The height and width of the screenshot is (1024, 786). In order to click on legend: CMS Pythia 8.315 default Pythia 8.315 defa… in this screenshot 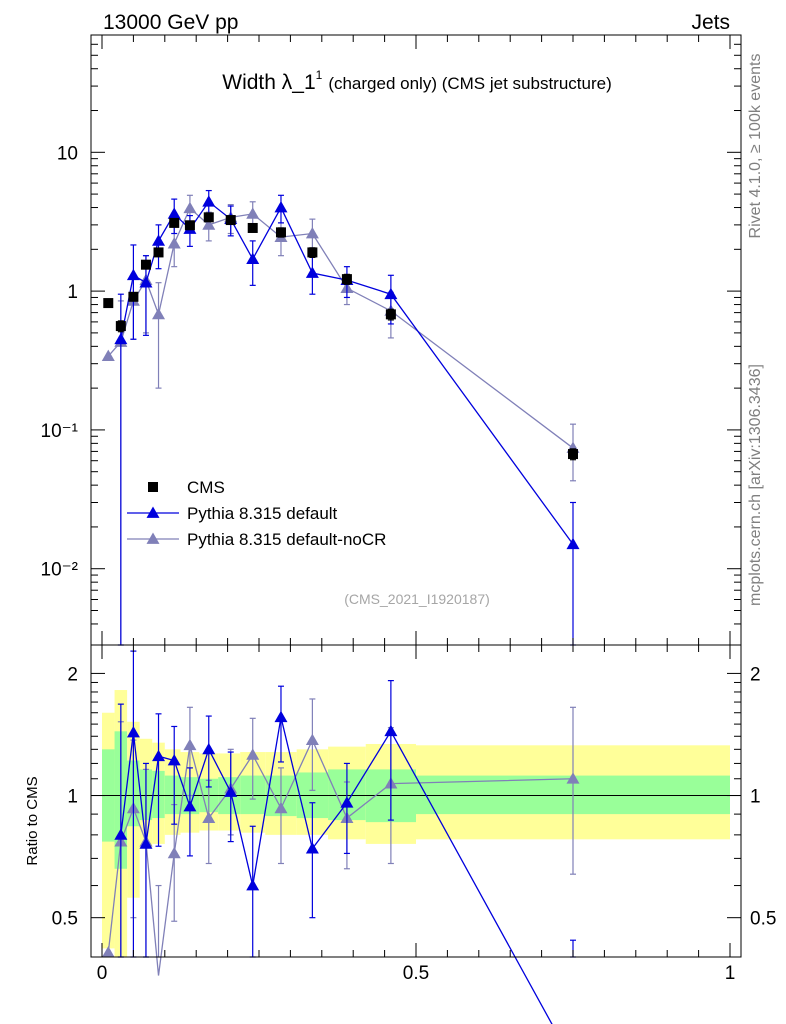, I will do `click(256, 513)`.